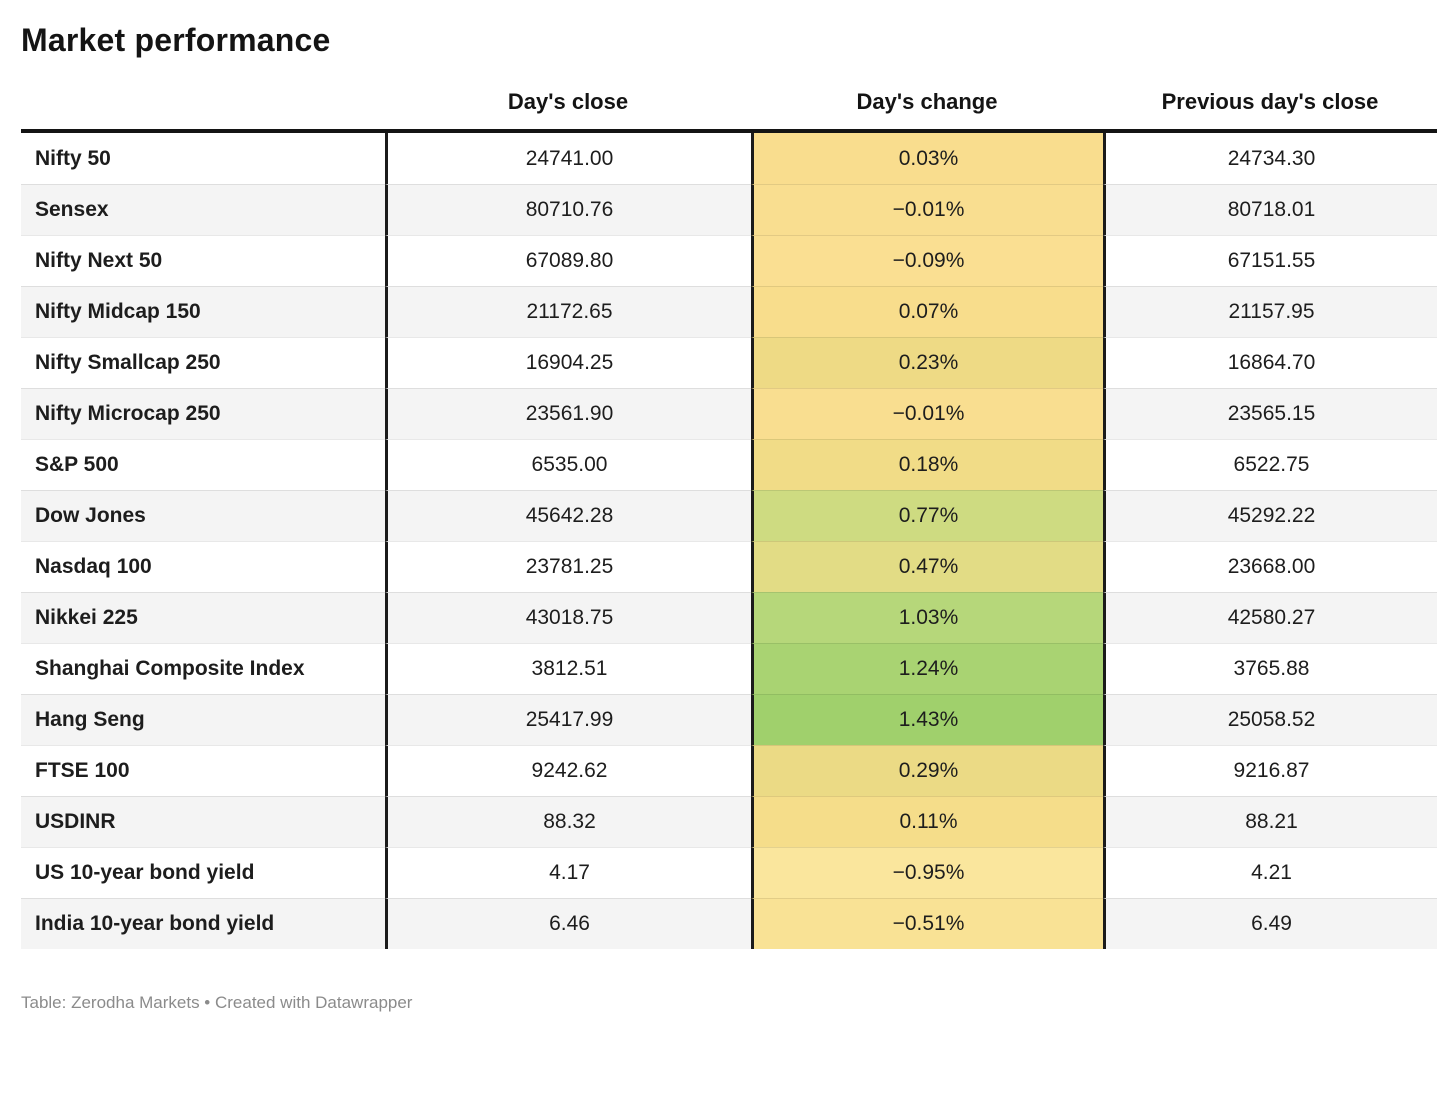  What do you see at coordinates (927, 566) in the screenshot?
I see `days-change-value: 0.47%` at bounding box center [927, 566].